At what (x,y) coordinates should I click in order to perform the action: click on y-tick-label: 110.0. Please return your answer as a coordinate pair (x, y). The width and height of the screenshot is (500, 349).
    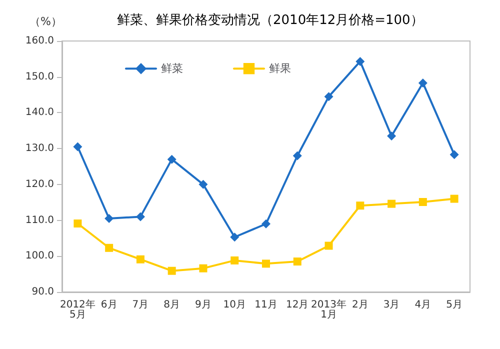
    Looking at the image, I should click on (39, 220).